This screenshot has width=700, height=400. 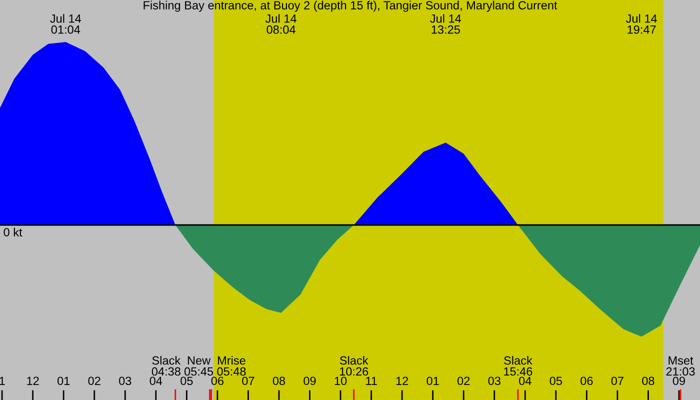 What do you see at coordinates (13, 232) in the screenshot?
I see `annotation: 0 kt` at bounding box center [13, 232].